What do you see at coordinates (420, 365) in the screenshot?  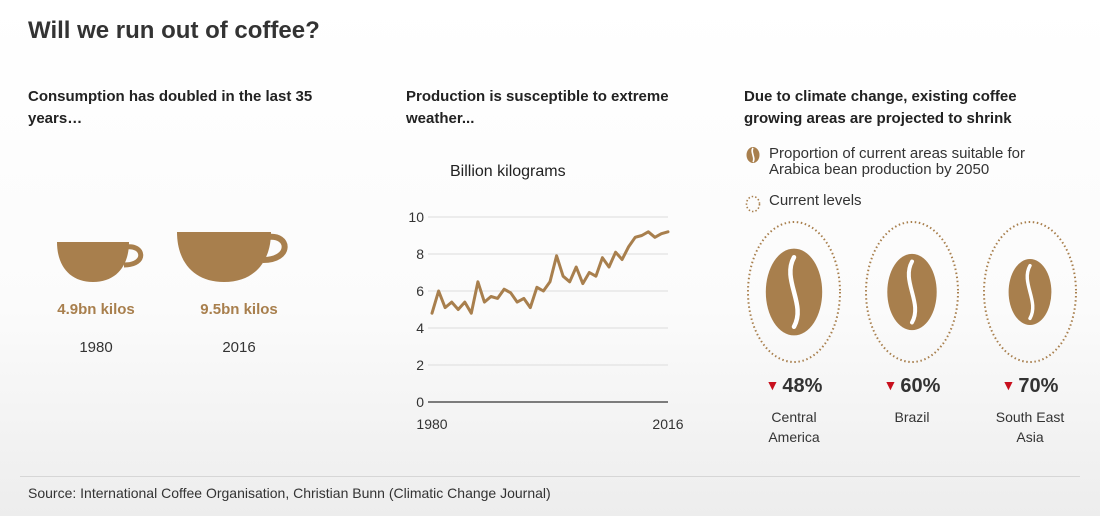 I see `y-tick-label: 2` at bounding box center [420, 365].